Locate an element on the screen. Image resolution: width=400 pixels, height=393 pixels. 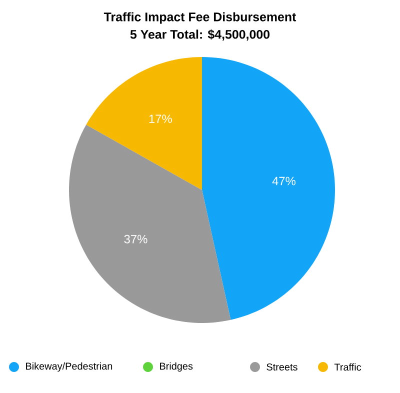
data-label: 17% is located at coordinates (160, 118).